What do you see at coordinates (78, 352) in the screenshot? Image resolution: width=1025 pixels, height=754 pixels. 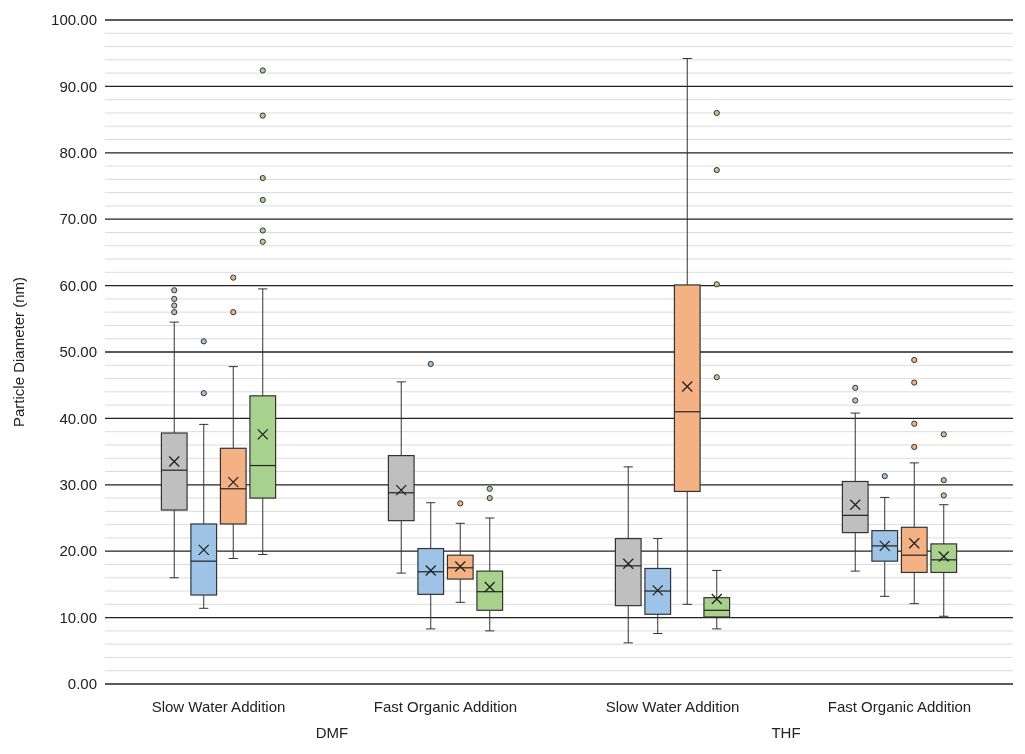 I see `y-tick-label: 50.00` at bounding box center [78, 352].